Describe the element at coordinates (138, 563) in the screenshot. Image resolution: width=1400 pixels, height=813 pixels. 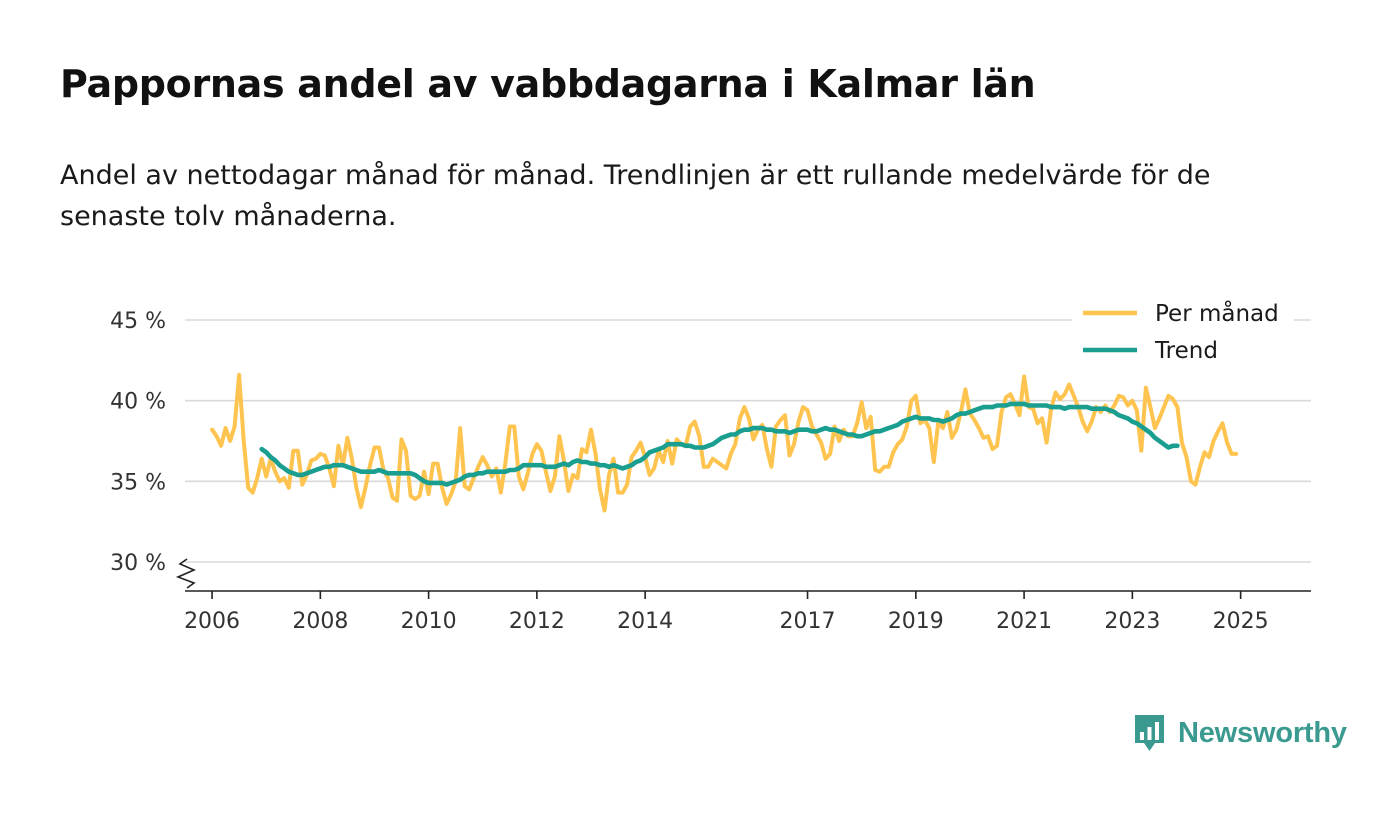
I see `y-tick-label: 30 %` at that location.